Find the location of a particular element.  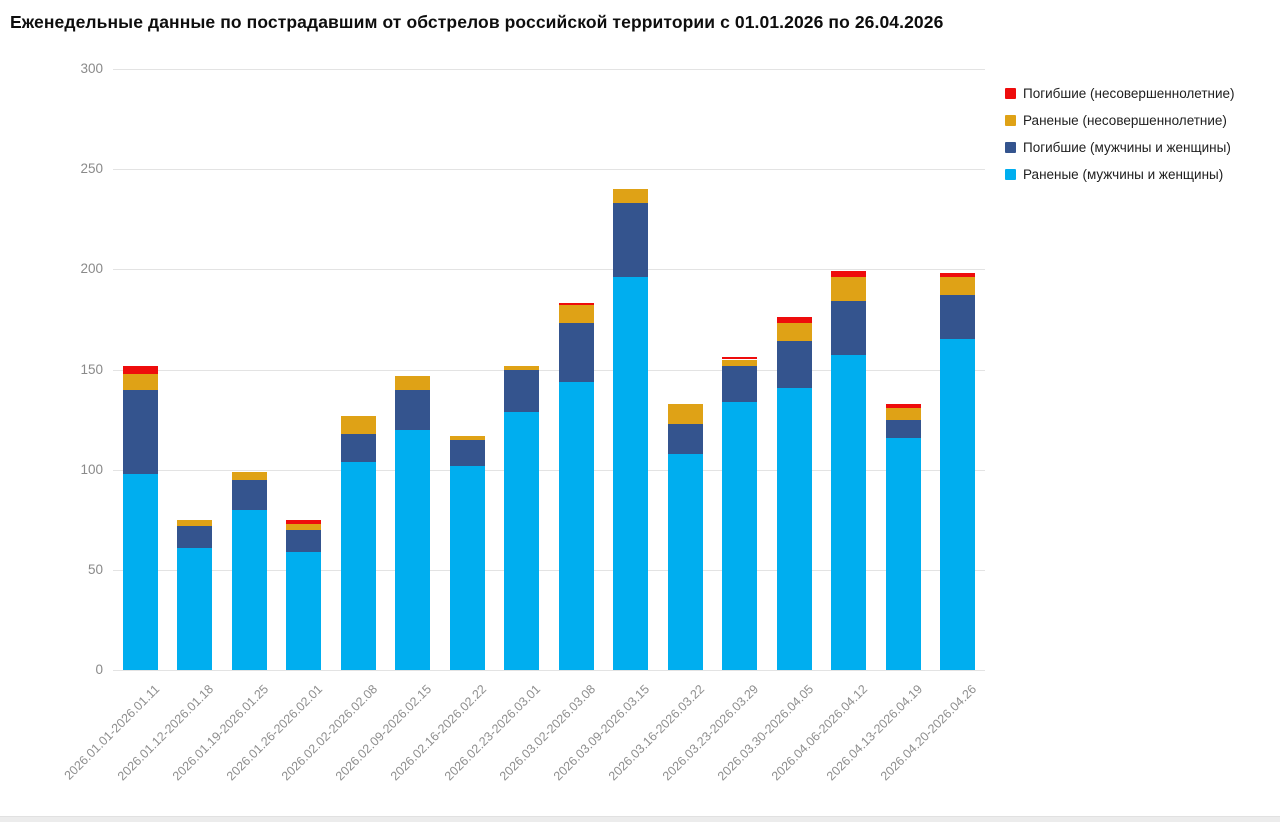

legend-item: Раненые (несовершеннолетние) is located at coordinates (1120, 120).